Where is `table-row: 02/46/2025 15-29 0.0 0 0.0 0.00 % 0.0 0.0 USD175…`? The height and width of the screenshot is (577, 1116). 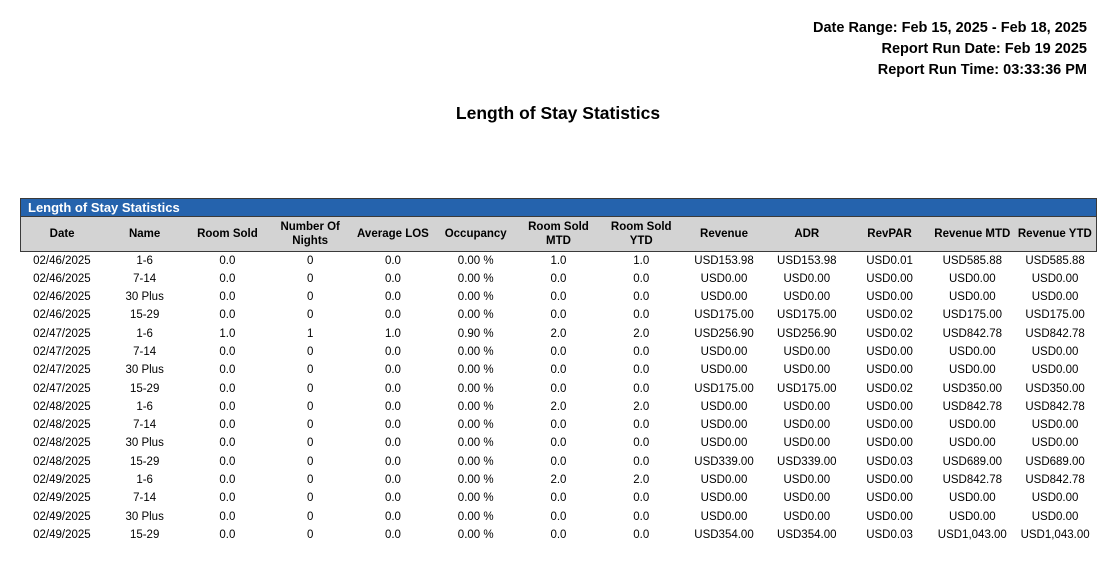
table-row: 02/46/2025 15-29 0.0 0 0.0 0.00 % 0.0 0.0 USD175… is located at coordinates (559, 315).